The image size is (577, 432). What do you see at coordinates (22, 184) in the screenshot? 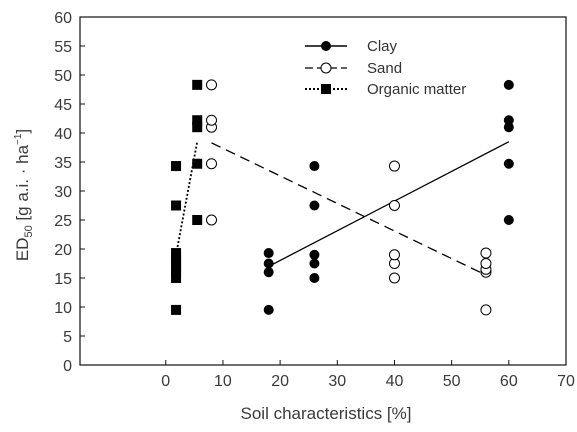
I see `y-label-units: [g a.i. · ha` at bounding box center [22, 184].